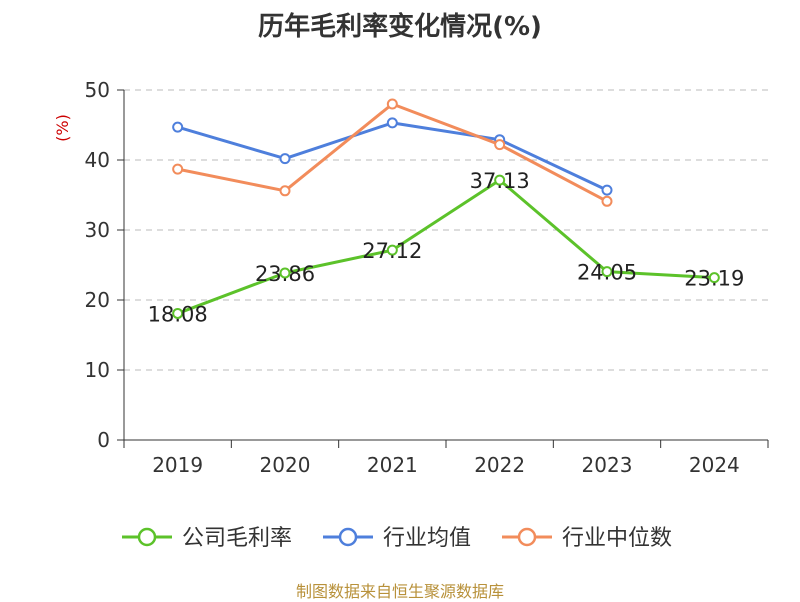 The image size is (800, 602). I want to click on series-2-point-2019, so click(178, 169).